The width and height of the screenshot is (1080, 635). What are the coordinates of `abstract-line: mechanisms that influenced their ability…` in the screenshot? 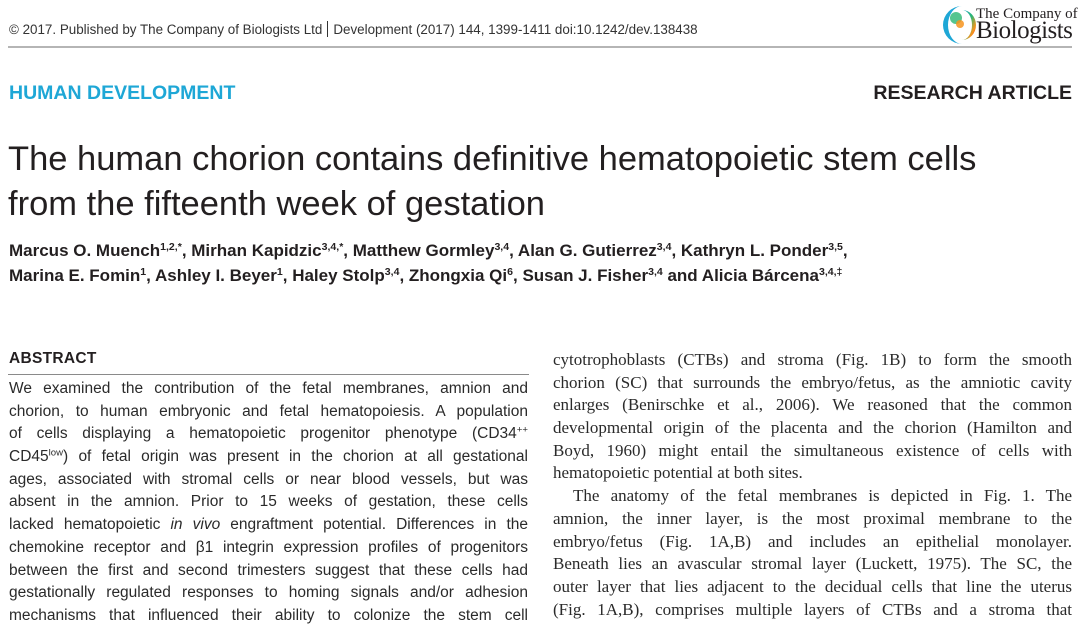 It's located at (268, 616).